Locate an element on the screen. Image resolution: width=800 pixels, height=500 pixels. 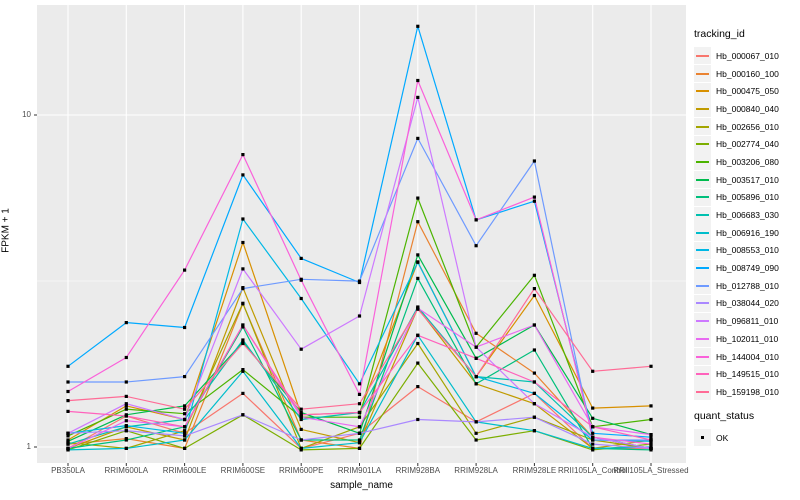
legend-label: Hb_008749_090 is located at coordinates (747, 268).